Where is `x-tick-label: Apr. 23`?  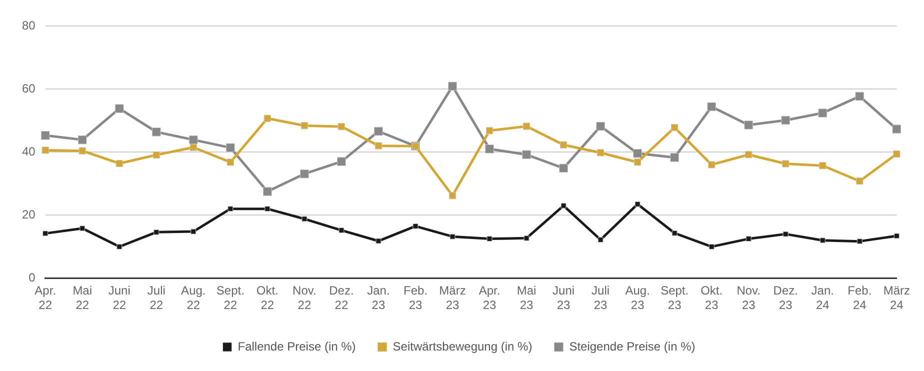 x-tick-label: Apr. 23 is located at coordinates (489, 298).